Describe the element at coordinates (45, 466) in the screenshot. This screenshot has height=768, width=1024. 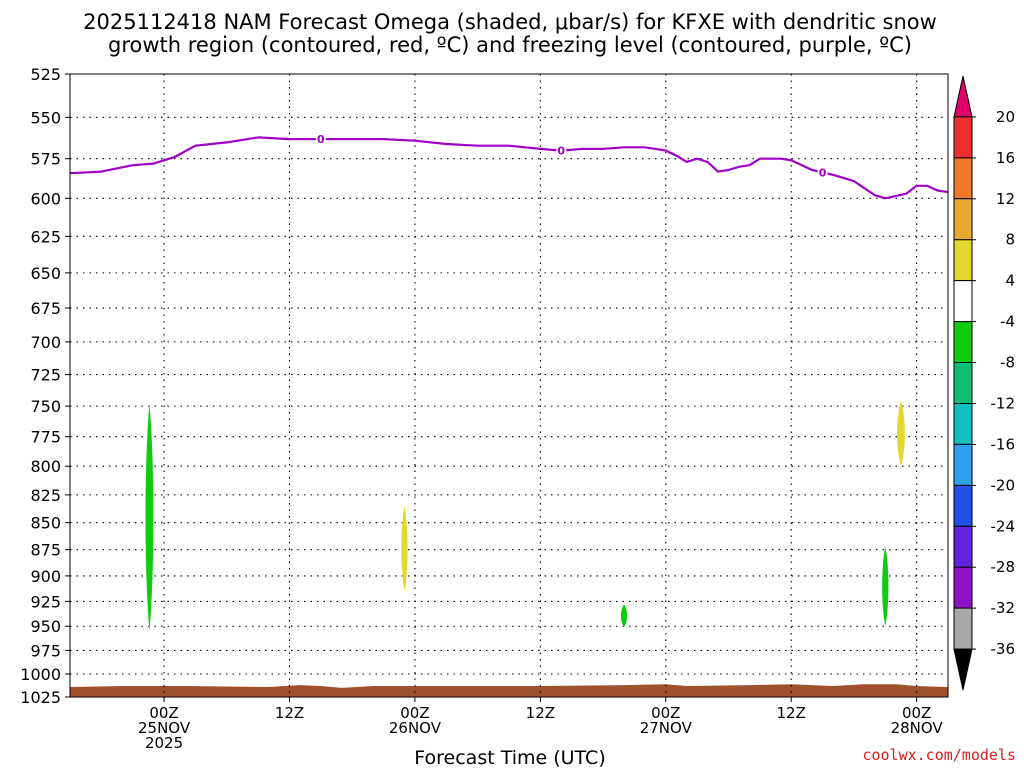
I see `y-tick-label-800: 800` at that location.